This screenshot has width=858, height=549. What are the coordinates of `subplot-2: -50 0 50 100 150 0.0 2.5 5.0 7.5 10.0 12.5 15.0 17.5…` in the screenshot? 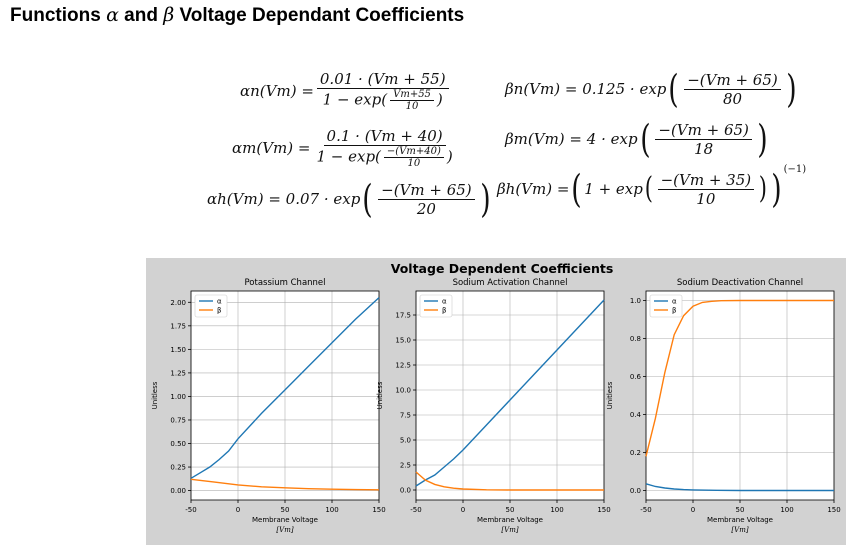 It's located at (493, 406).